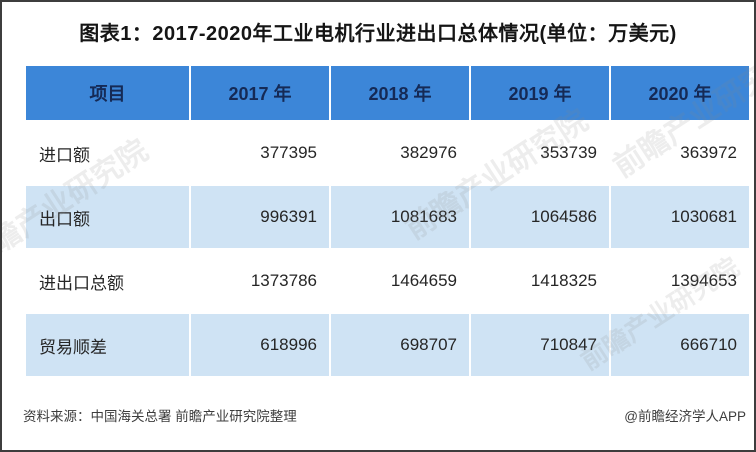 This screenshot has width=756, height=452. I want to click on data-cell: 698707, so click(400, 345).